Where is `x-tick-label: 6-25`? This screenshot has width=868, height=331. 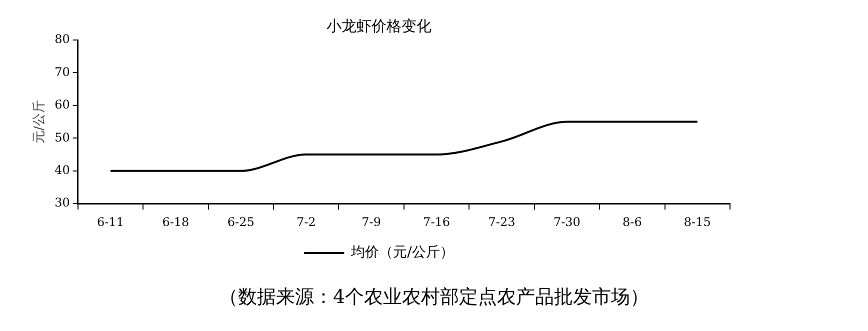 x-tick-label: 6-25 is located at coordinates (240, 221).